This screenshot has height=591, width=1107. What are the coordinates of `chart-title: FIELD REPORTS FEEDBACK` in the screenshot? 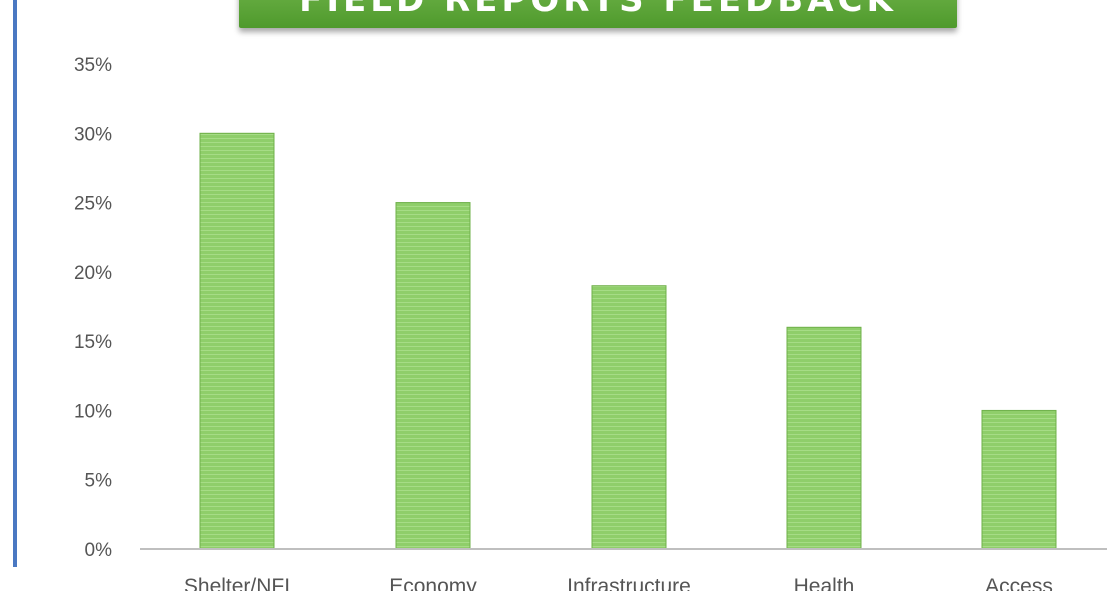 It's located at (598, 10).